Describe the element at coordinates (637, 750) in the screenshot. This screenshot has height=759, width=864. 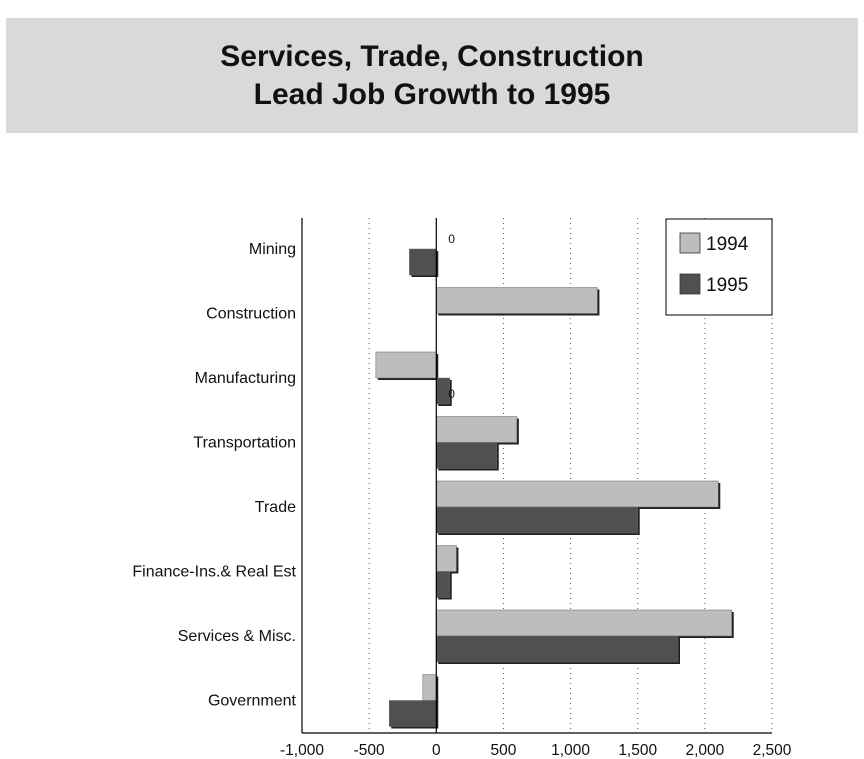
I see `x-tick-label: 1,500` at that location.